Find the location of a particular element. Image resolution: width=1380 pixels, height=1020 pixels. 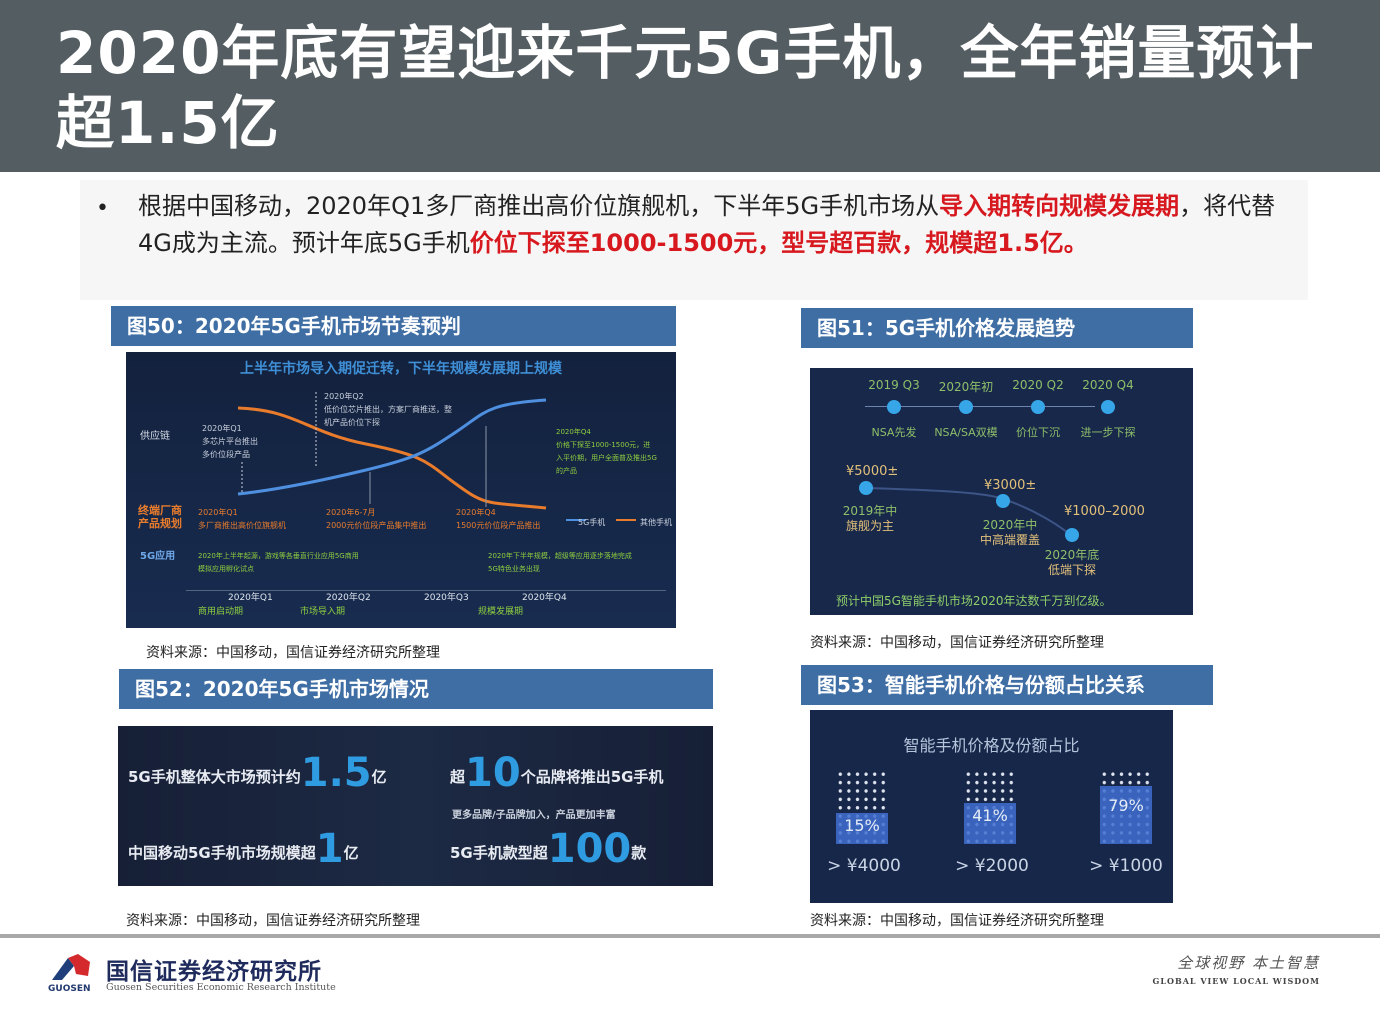

stage-scale: 规模发展期 is located at coordinates (501, 612).